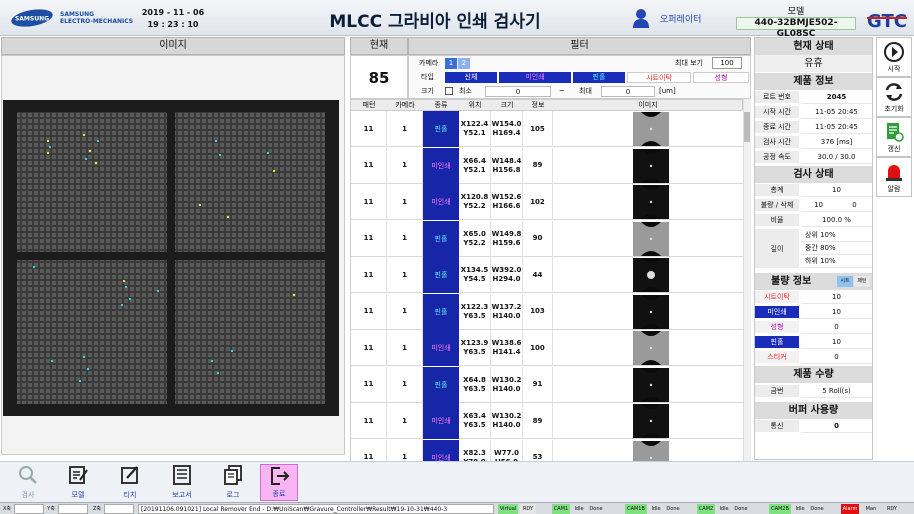 Image resolution: width=914 pixels, height=514 pixels. I want to click on table-row: 11 1 미인쇄 X120.8 Y52.2 W152.6 H166.6 102, so click(547, 202).